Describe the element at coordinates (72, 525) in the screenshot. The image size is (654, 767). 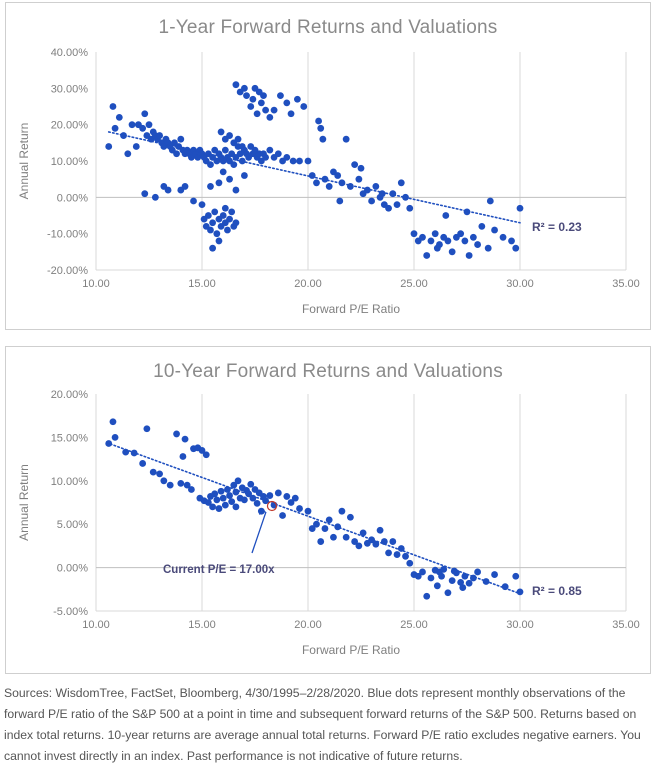
I see `y-tick-label: 5.00%` at that location.